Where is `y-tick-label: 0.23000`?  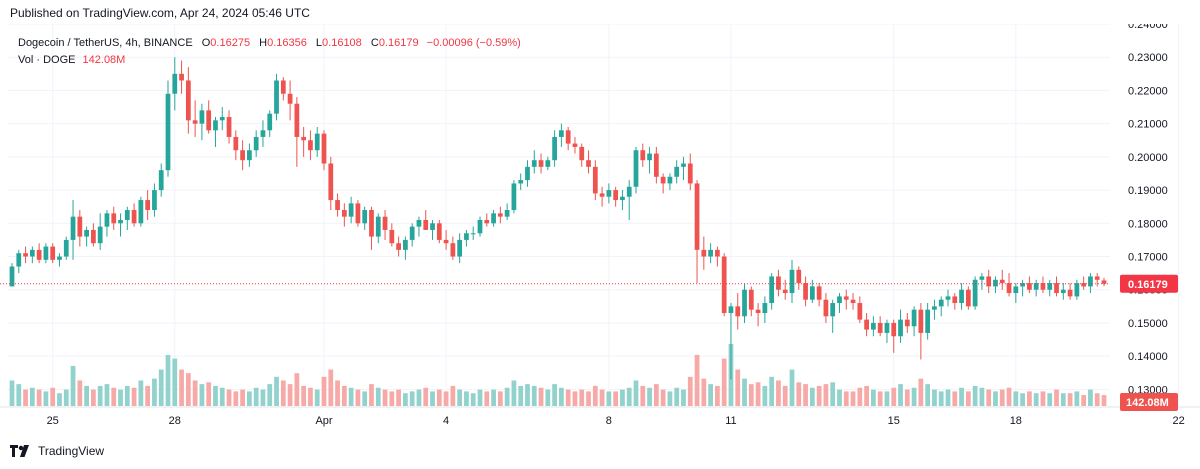 y-tick-label: 0.23000 is located at coordinates (1148, 58).